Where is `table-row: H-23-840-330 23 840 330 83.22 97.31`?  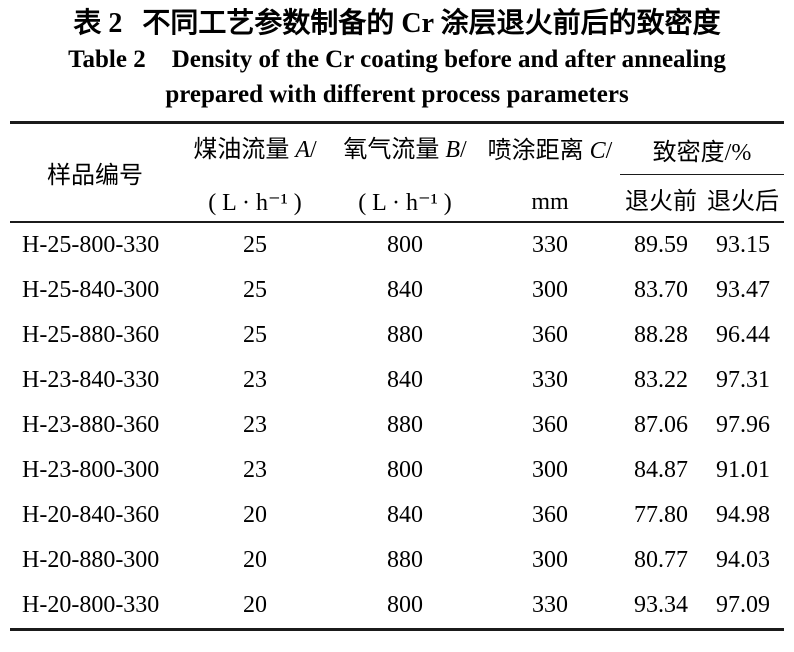 table-row: H-23-840-330 23 840 330 83.22 97.31 is located at coordinates (397, 380).